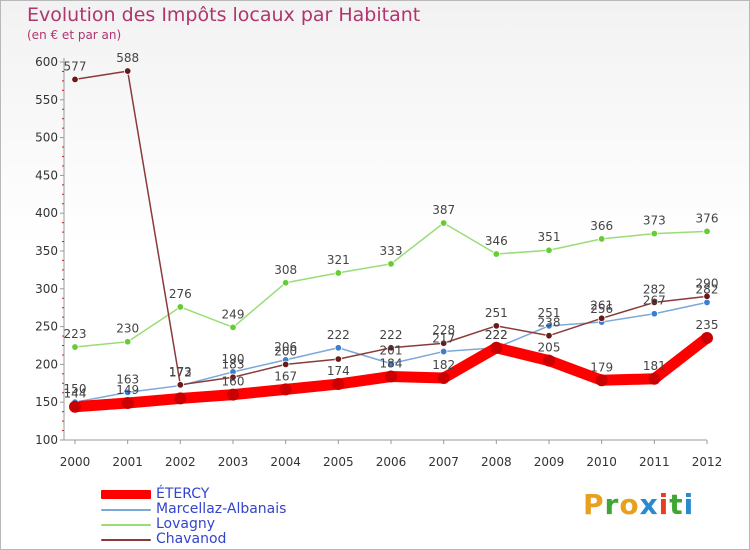 The height and width of the screenshot is (550, 750). What do you see at coordinates (46, 62) in the screenshot?
I see `y-tick-label: 600` at bounding box center [46, 62].